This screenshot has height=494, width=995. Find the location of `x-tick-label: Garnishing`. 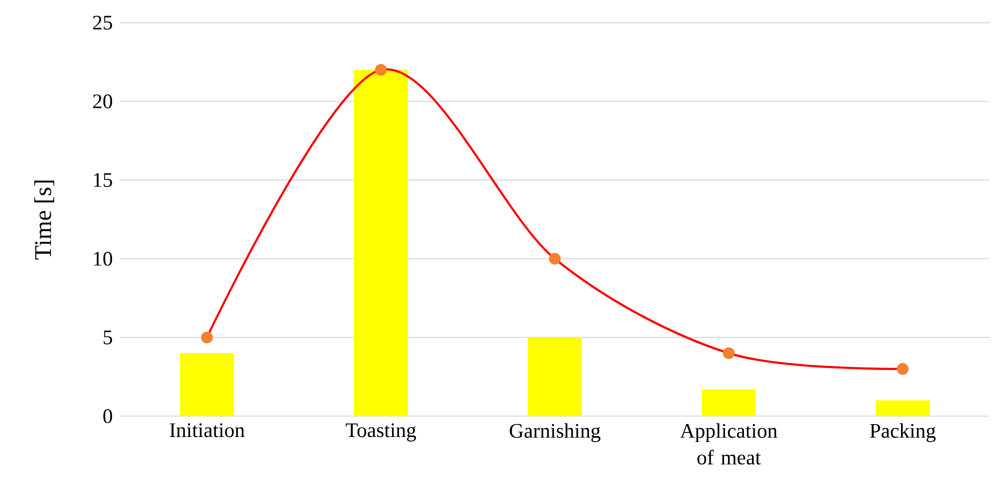

x-tick-label: Garnishing is located at coordinates (555, 433).